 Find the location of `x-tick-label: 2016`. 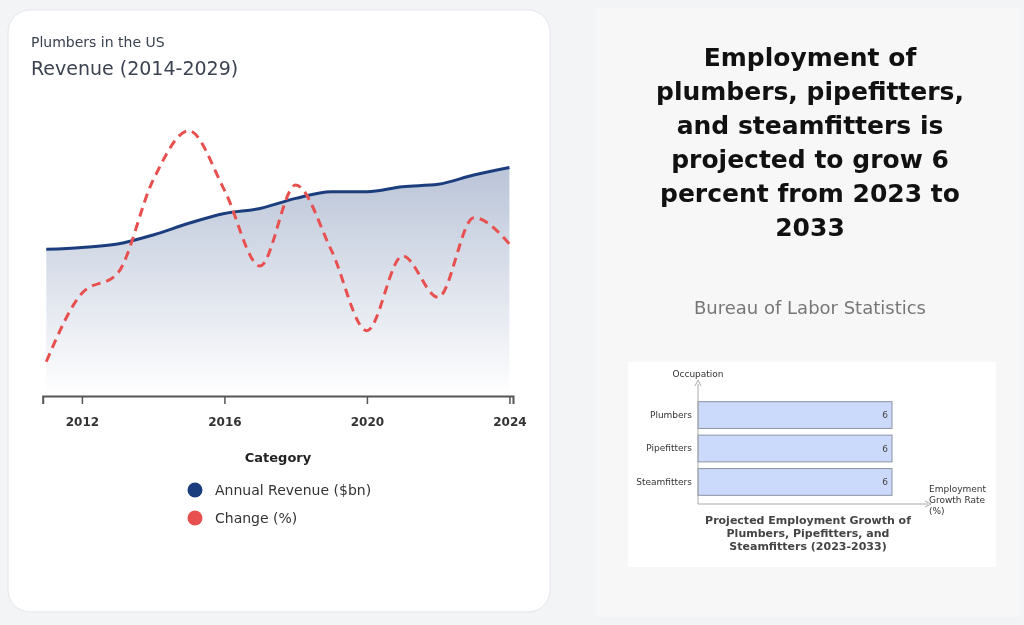

x-tick-label: 2016 is located at coordinates (225, 422).